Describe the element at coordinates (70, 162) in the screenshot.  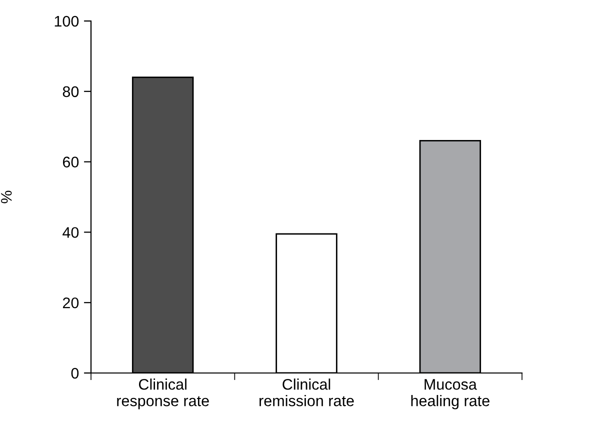
I see `y-tick-label: 60` at that location.